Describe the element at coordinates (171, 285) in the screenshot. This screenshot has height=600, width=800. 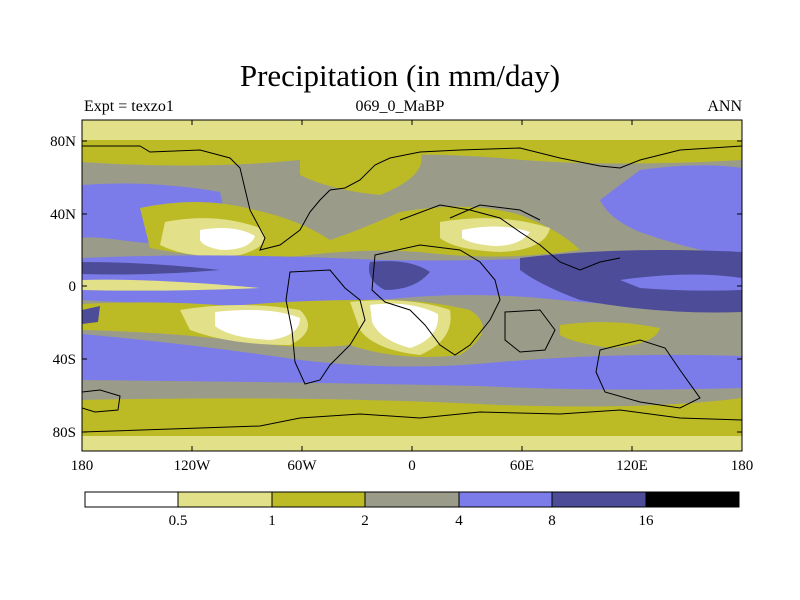
I see `field-eq-cold-tongue` at that location.